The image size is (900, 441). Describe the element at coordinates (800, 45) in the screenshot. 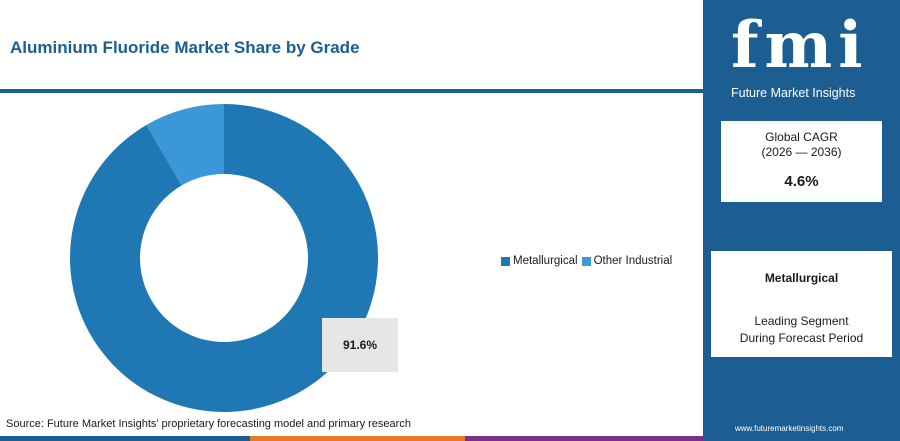

I see `fmi-logo: fmi` at that location.